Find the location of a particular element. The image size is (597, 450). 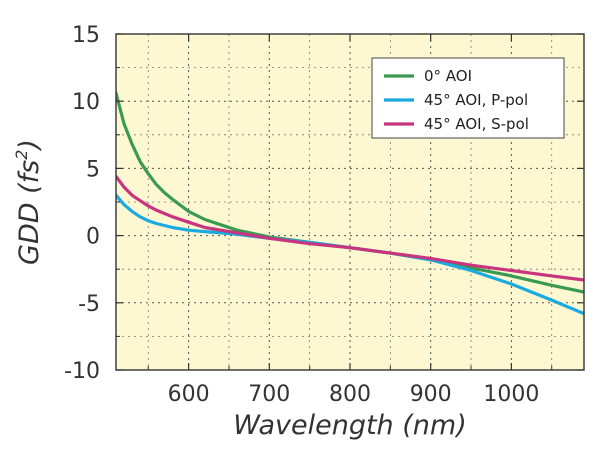

x-tick-label-1000: 1000 is located at coordinates (511, 394).